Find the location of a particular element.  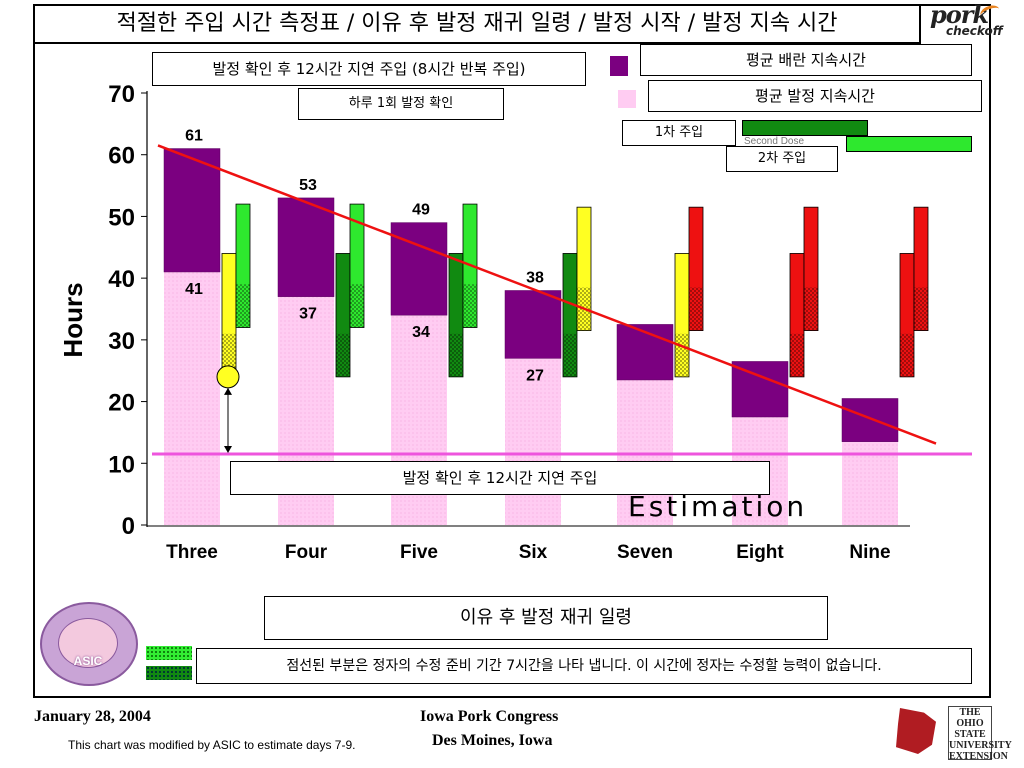

label-ovulation-start: 41 is located at coordinates (194, 289).